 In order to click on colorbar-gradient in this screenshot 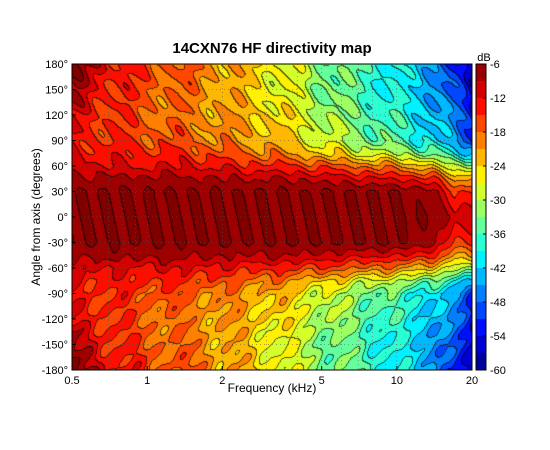, I will do `click(481, 217)`.